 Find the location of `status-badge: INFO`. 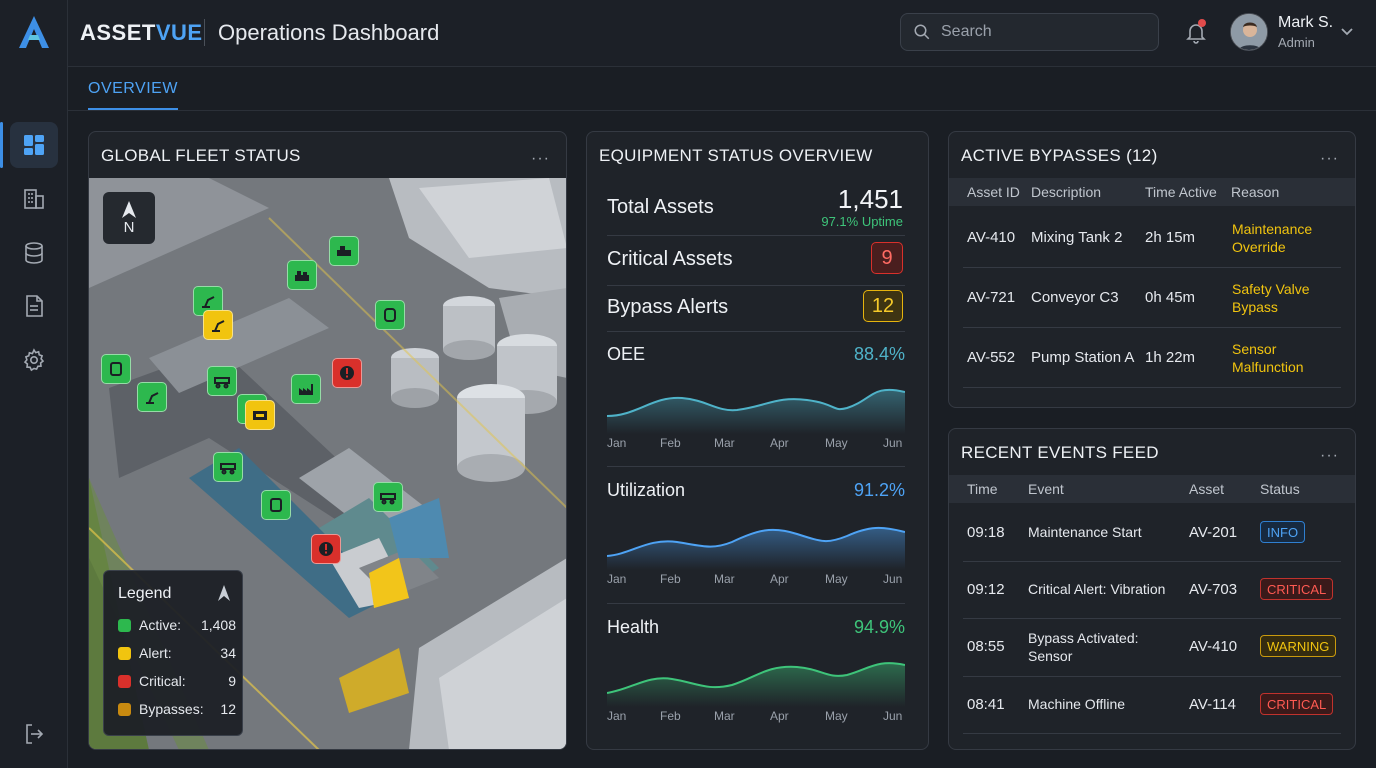

status-badge: INFO is located at coordinates (1283, 532).